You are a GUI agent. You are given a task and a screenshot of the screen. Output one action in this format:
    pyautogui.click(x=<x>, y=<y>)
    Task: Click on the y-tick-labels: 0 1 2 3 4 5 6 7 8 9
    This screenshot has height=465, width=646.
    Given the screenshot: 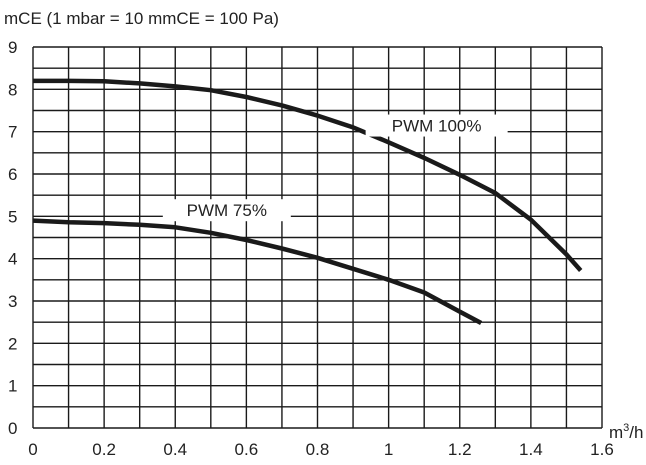 What is the action you would take?
    pyautogui.click(x=12, y=238)
    